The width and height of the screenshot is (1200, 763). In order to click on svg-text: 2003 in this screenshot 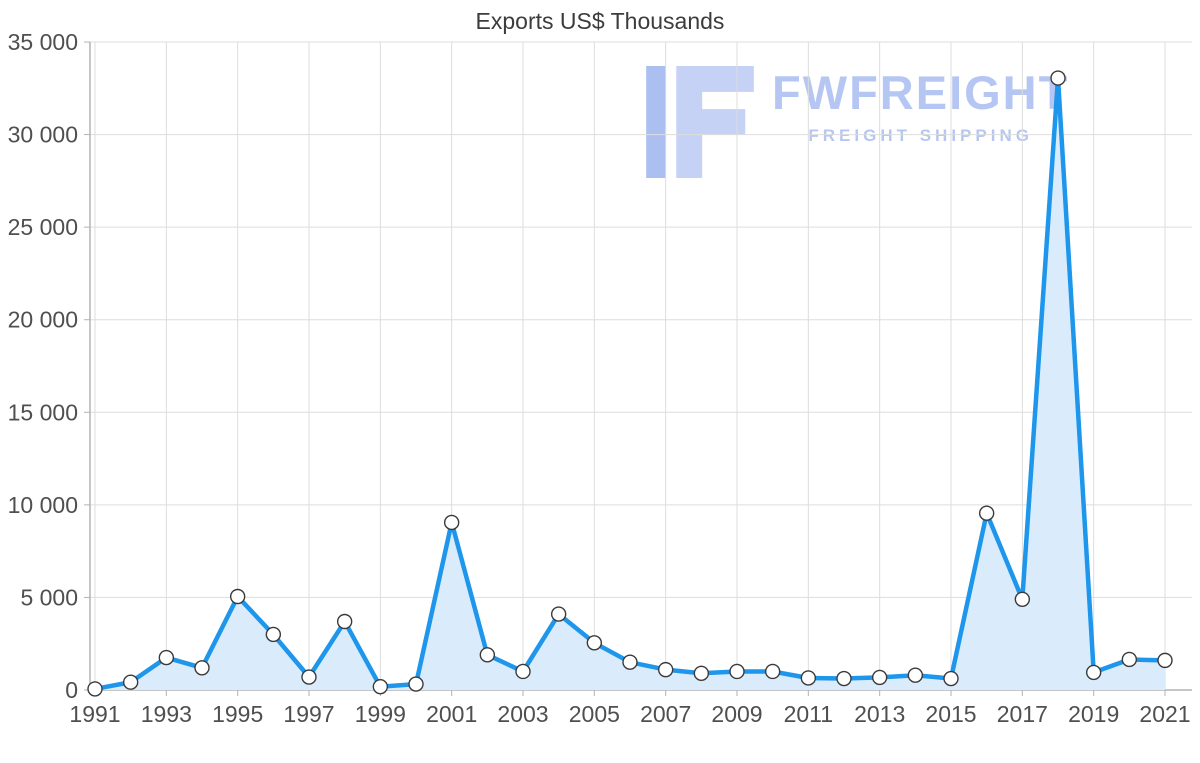, I will do `click(522, 714)`.